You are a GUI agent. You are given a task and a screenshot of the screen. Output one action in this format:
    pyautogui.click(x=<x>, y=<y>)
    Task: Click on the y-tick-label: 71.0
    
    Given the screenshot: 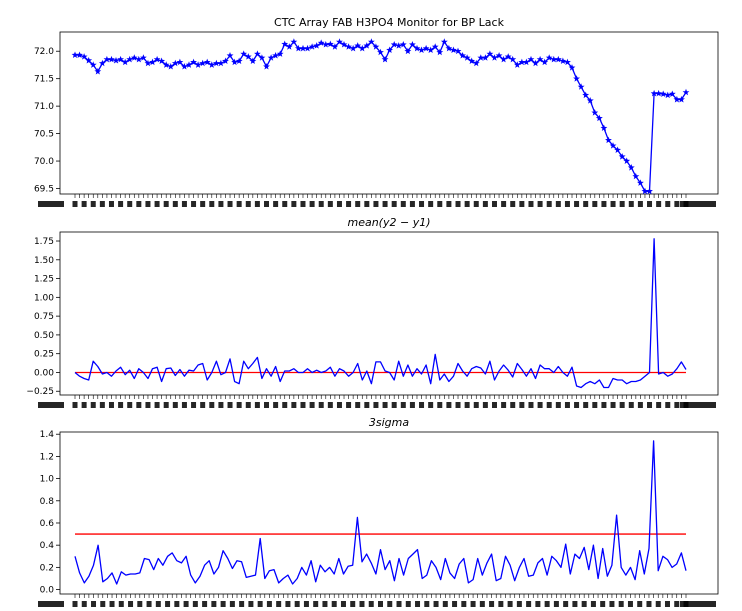 What is the action you would take?
    pyautogui.click(x=44, y=107)
    